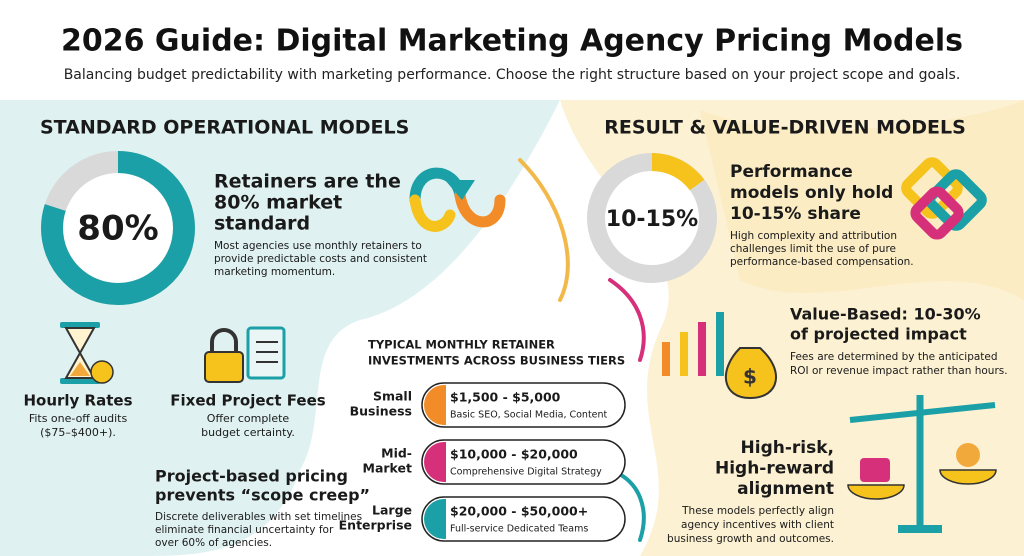 Image resolution: width=1024 pixels, height=556 pixels. I want to click on body-text: ($75–$400+)., so click(78, 432).